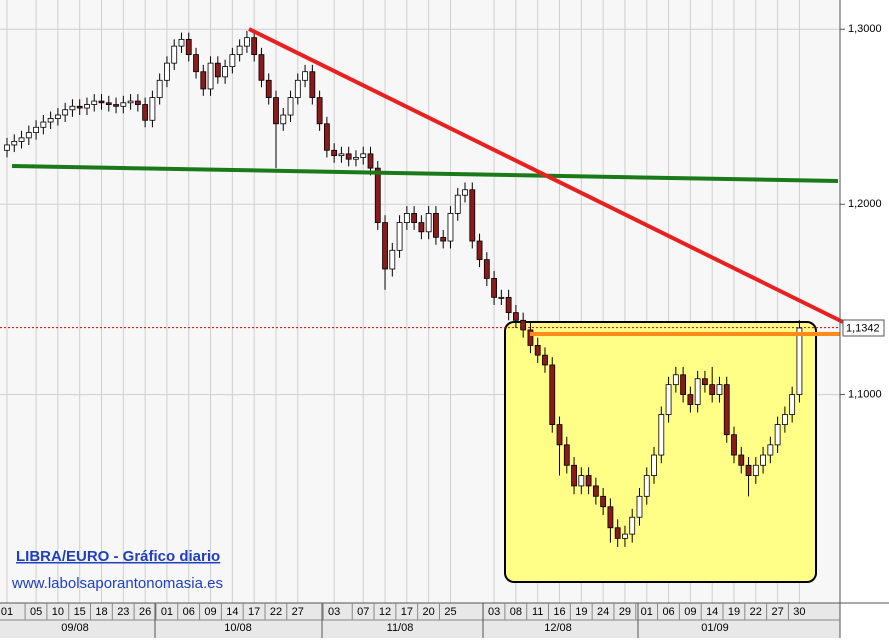 The image size is (889, 643). I want to click on x-tick-label: 23, so click(123, 612).